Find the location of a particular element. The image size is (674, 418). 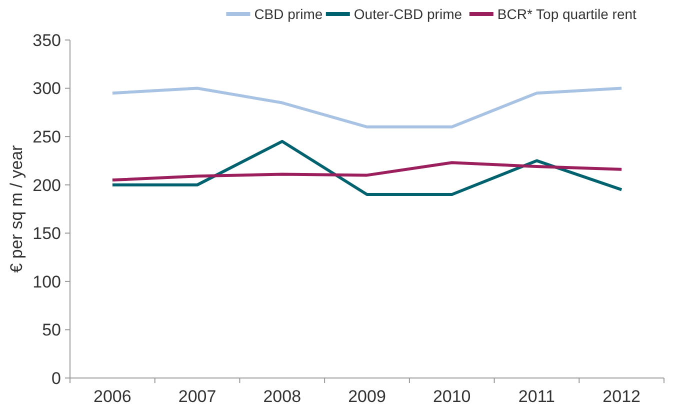

y-tick-label: 300 is located at coordinates (46, 88).